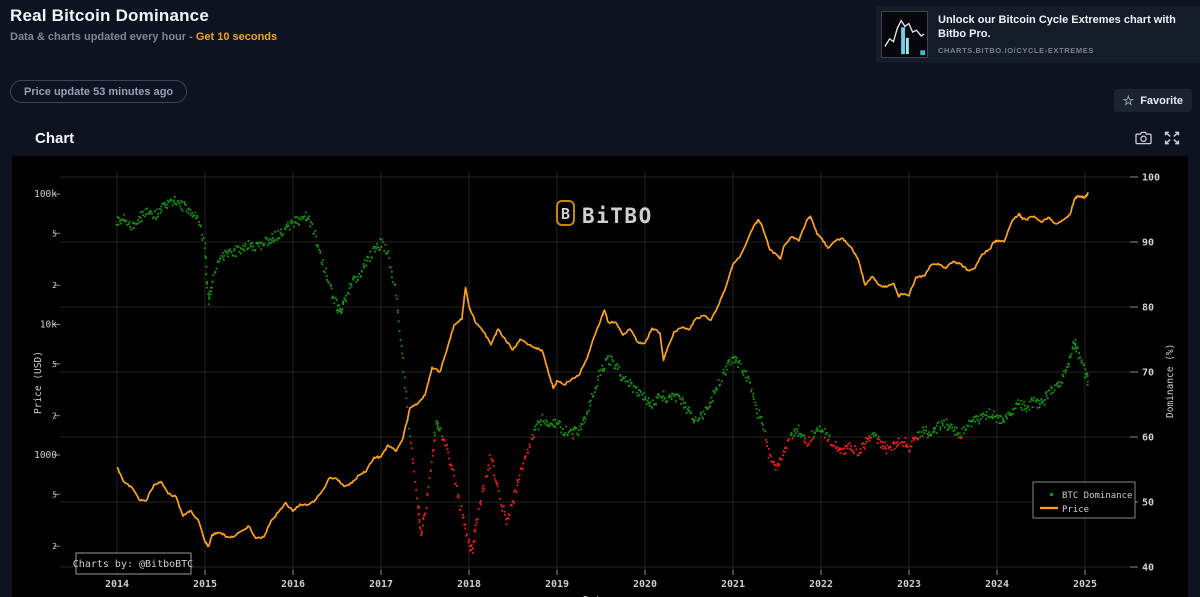  Describe the element at coordinates (117, 584) in the screenshot. I see `svg-text: 2014` at that location.